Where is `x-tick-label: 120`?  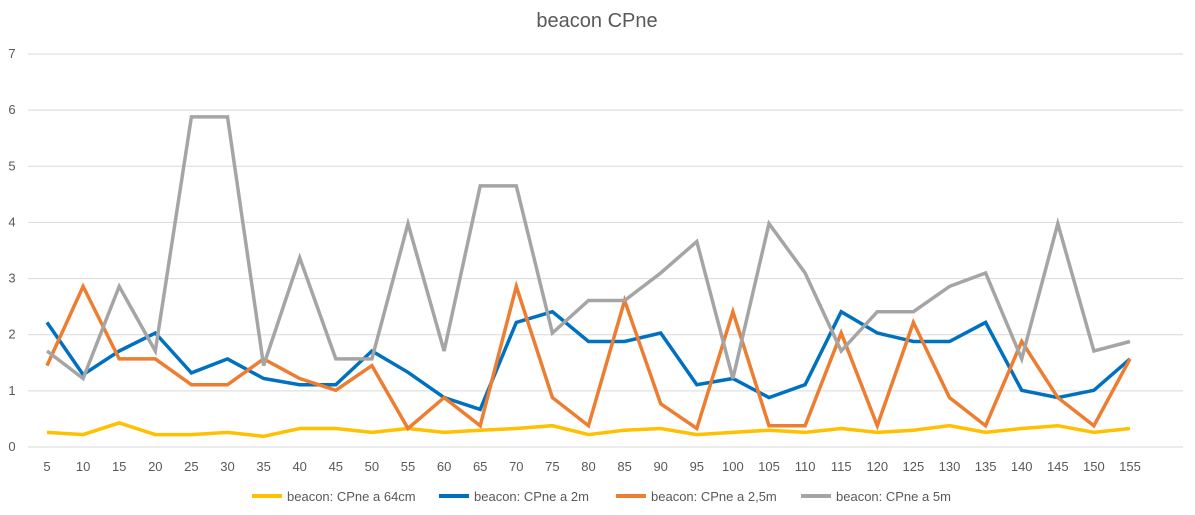
x-tick-label: 120 is located at coordinates (877, 466).